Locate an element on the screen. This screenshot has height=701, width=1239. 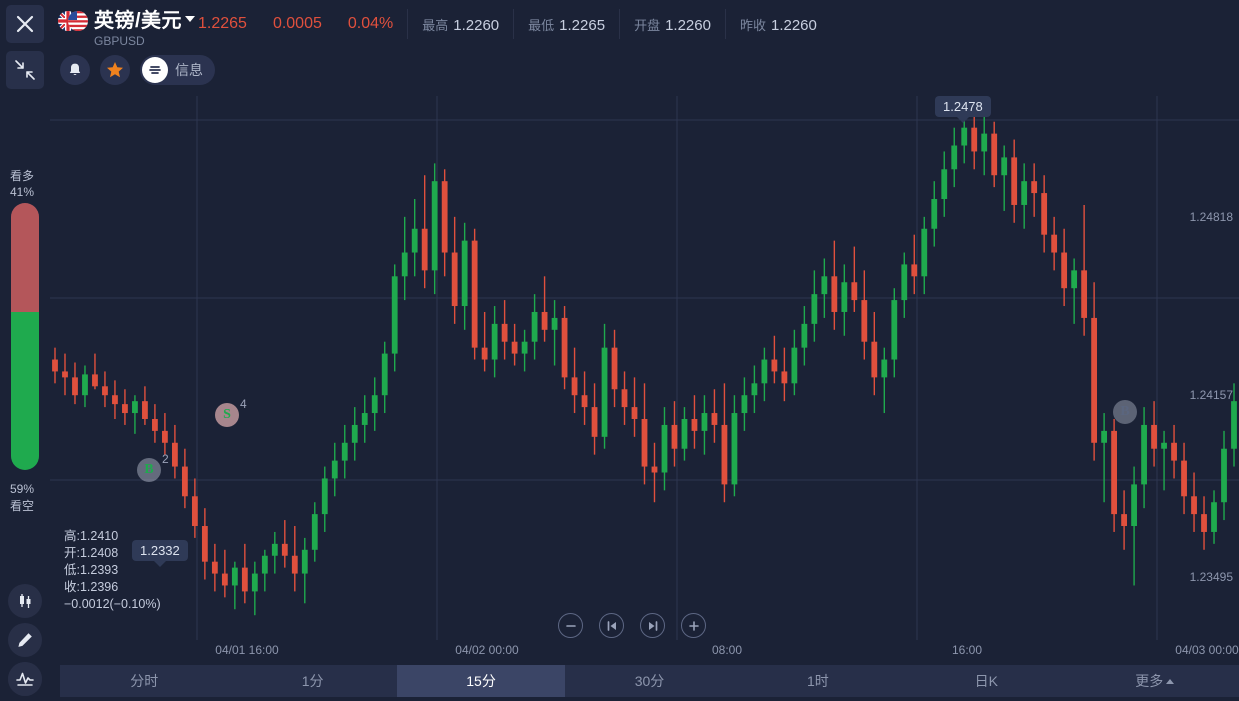
indicator-icon is located at coordinates (25, 679).